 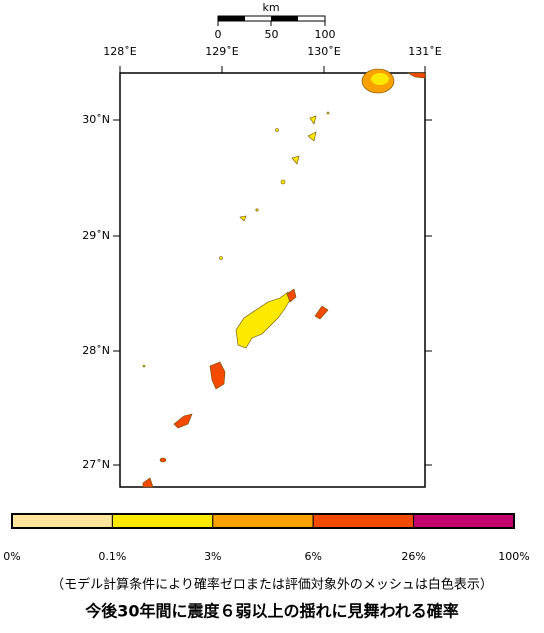 I want to click on scale-unit: km, so click(x=270, y=7).